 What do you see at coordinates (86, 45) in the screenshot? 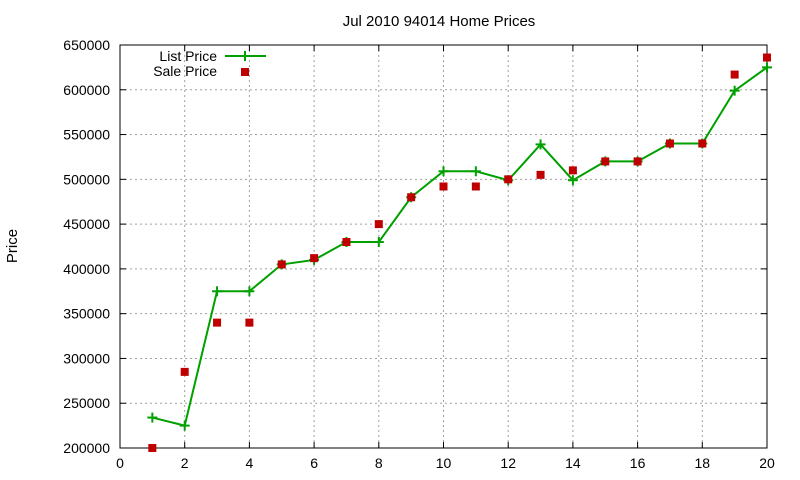
I see `y-tick-label: 650000` at bounding box center [86, 45].